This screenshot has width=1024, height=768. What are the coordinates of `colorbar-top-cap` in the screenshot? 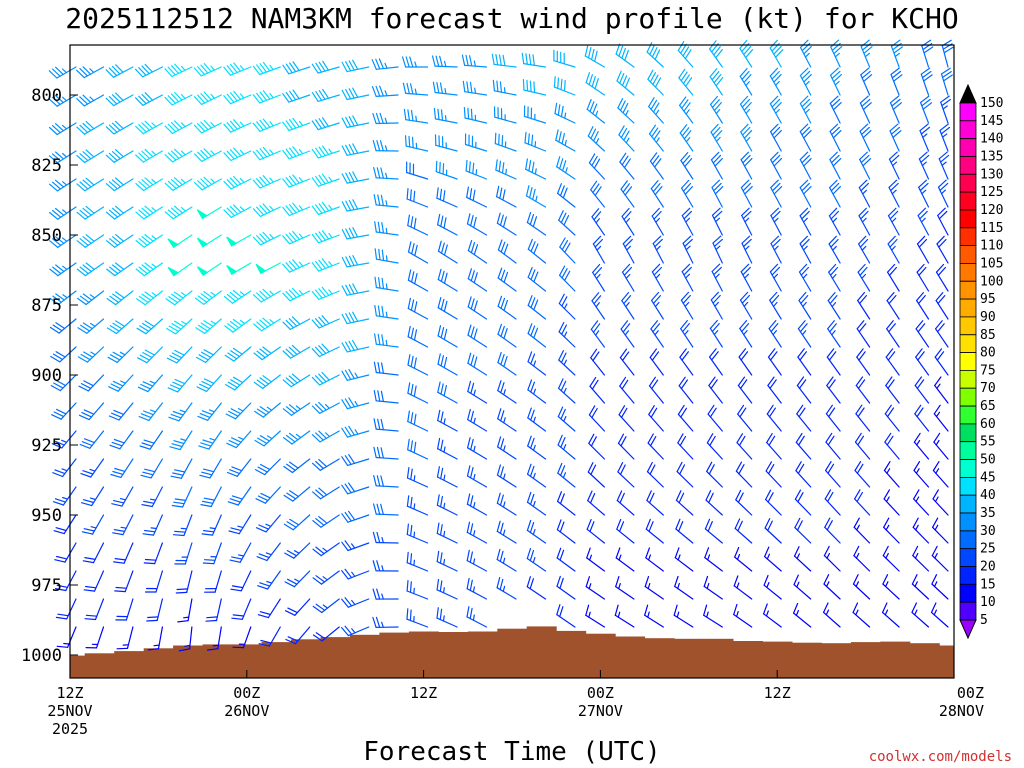 It's located at (968, 93).